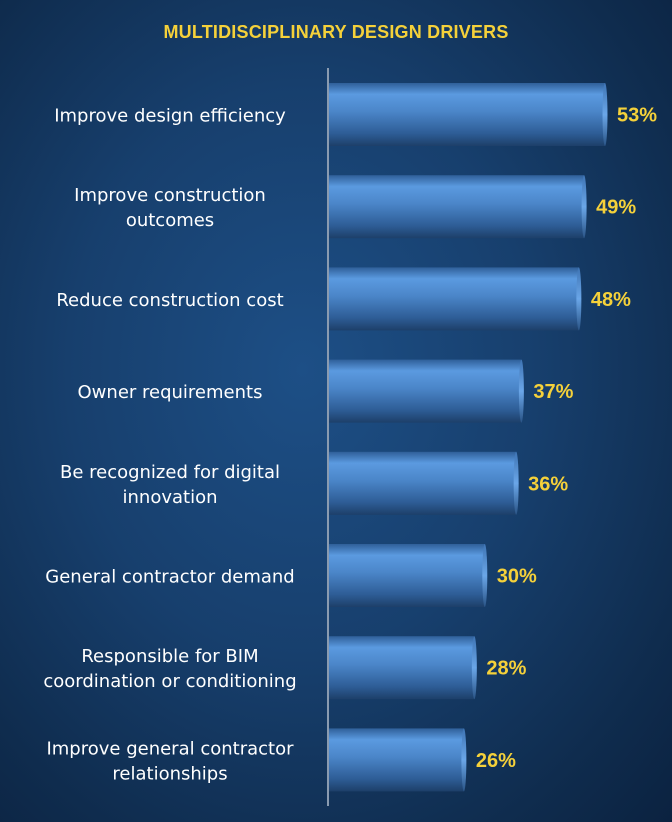 Image resolution: width=672 pixels, height=822 pixels. I want to click on chart-title: MULTIDISCIPLINARY DESIGN DRIVERS, so click(336, 32).